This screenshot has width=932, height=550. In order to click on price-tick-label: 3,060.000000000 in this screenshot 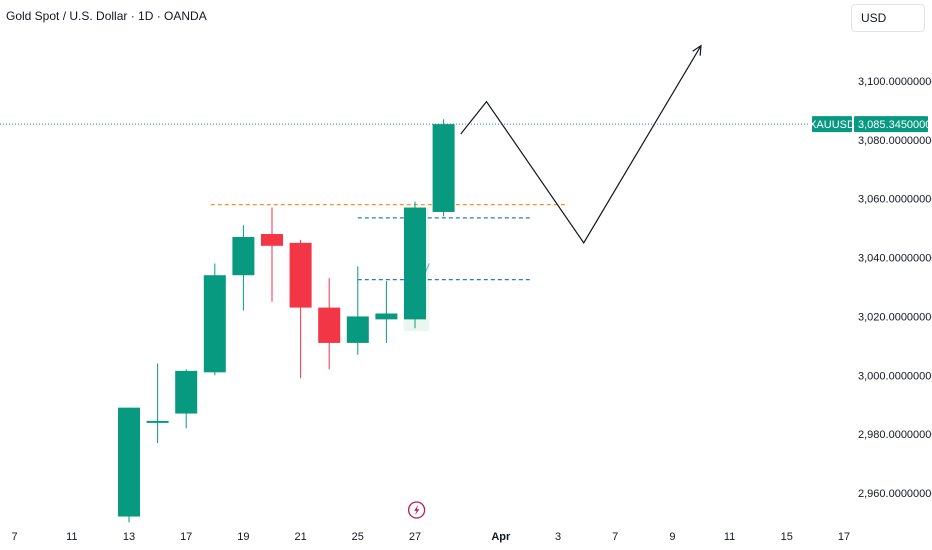, I will do `click(895, 200)`.